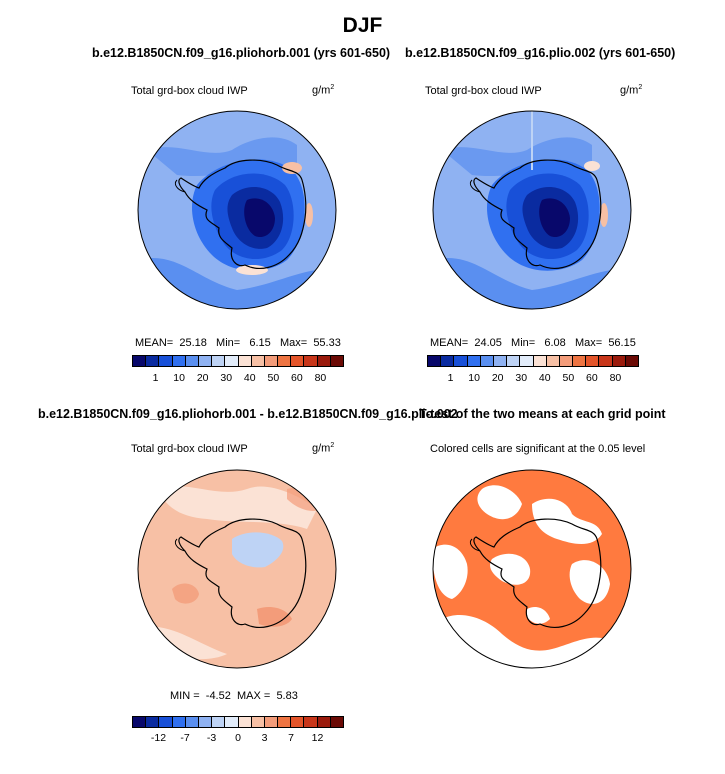  I want to click on colorbar-tick-label: -12, so click(158, 738).